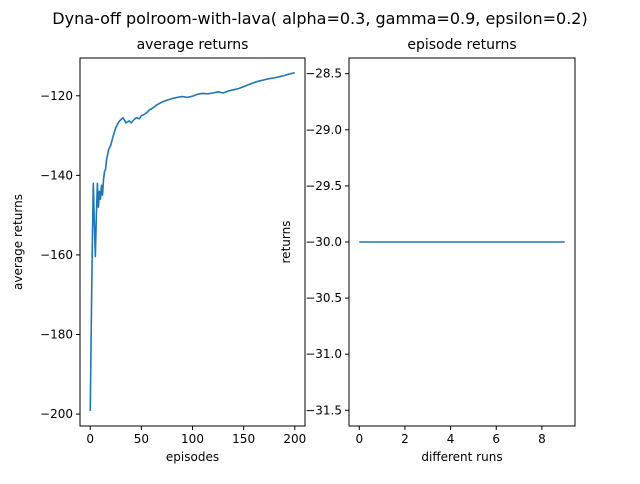 The image size is (640, 484). I want to click on x-tick-label-average-returns: 200, so click(294, 439).